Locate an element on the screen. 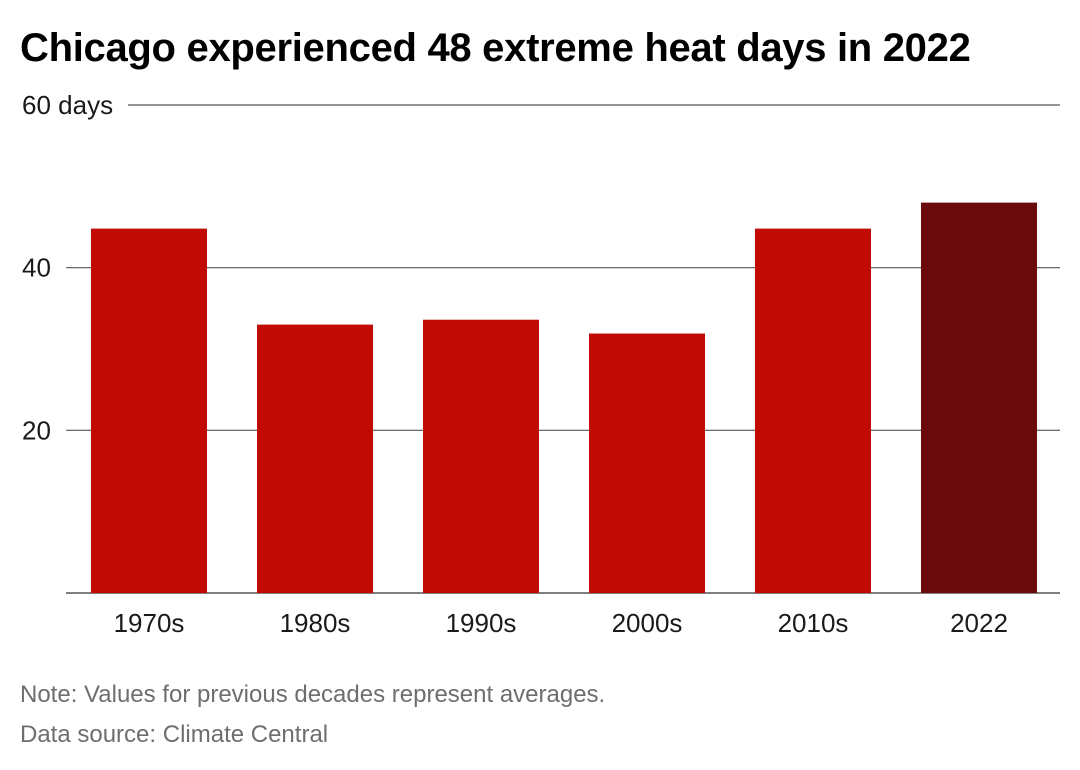 The image size is (1080, 770). x-tick-label-2000s: 2000s is located at coordinates (647, 623).